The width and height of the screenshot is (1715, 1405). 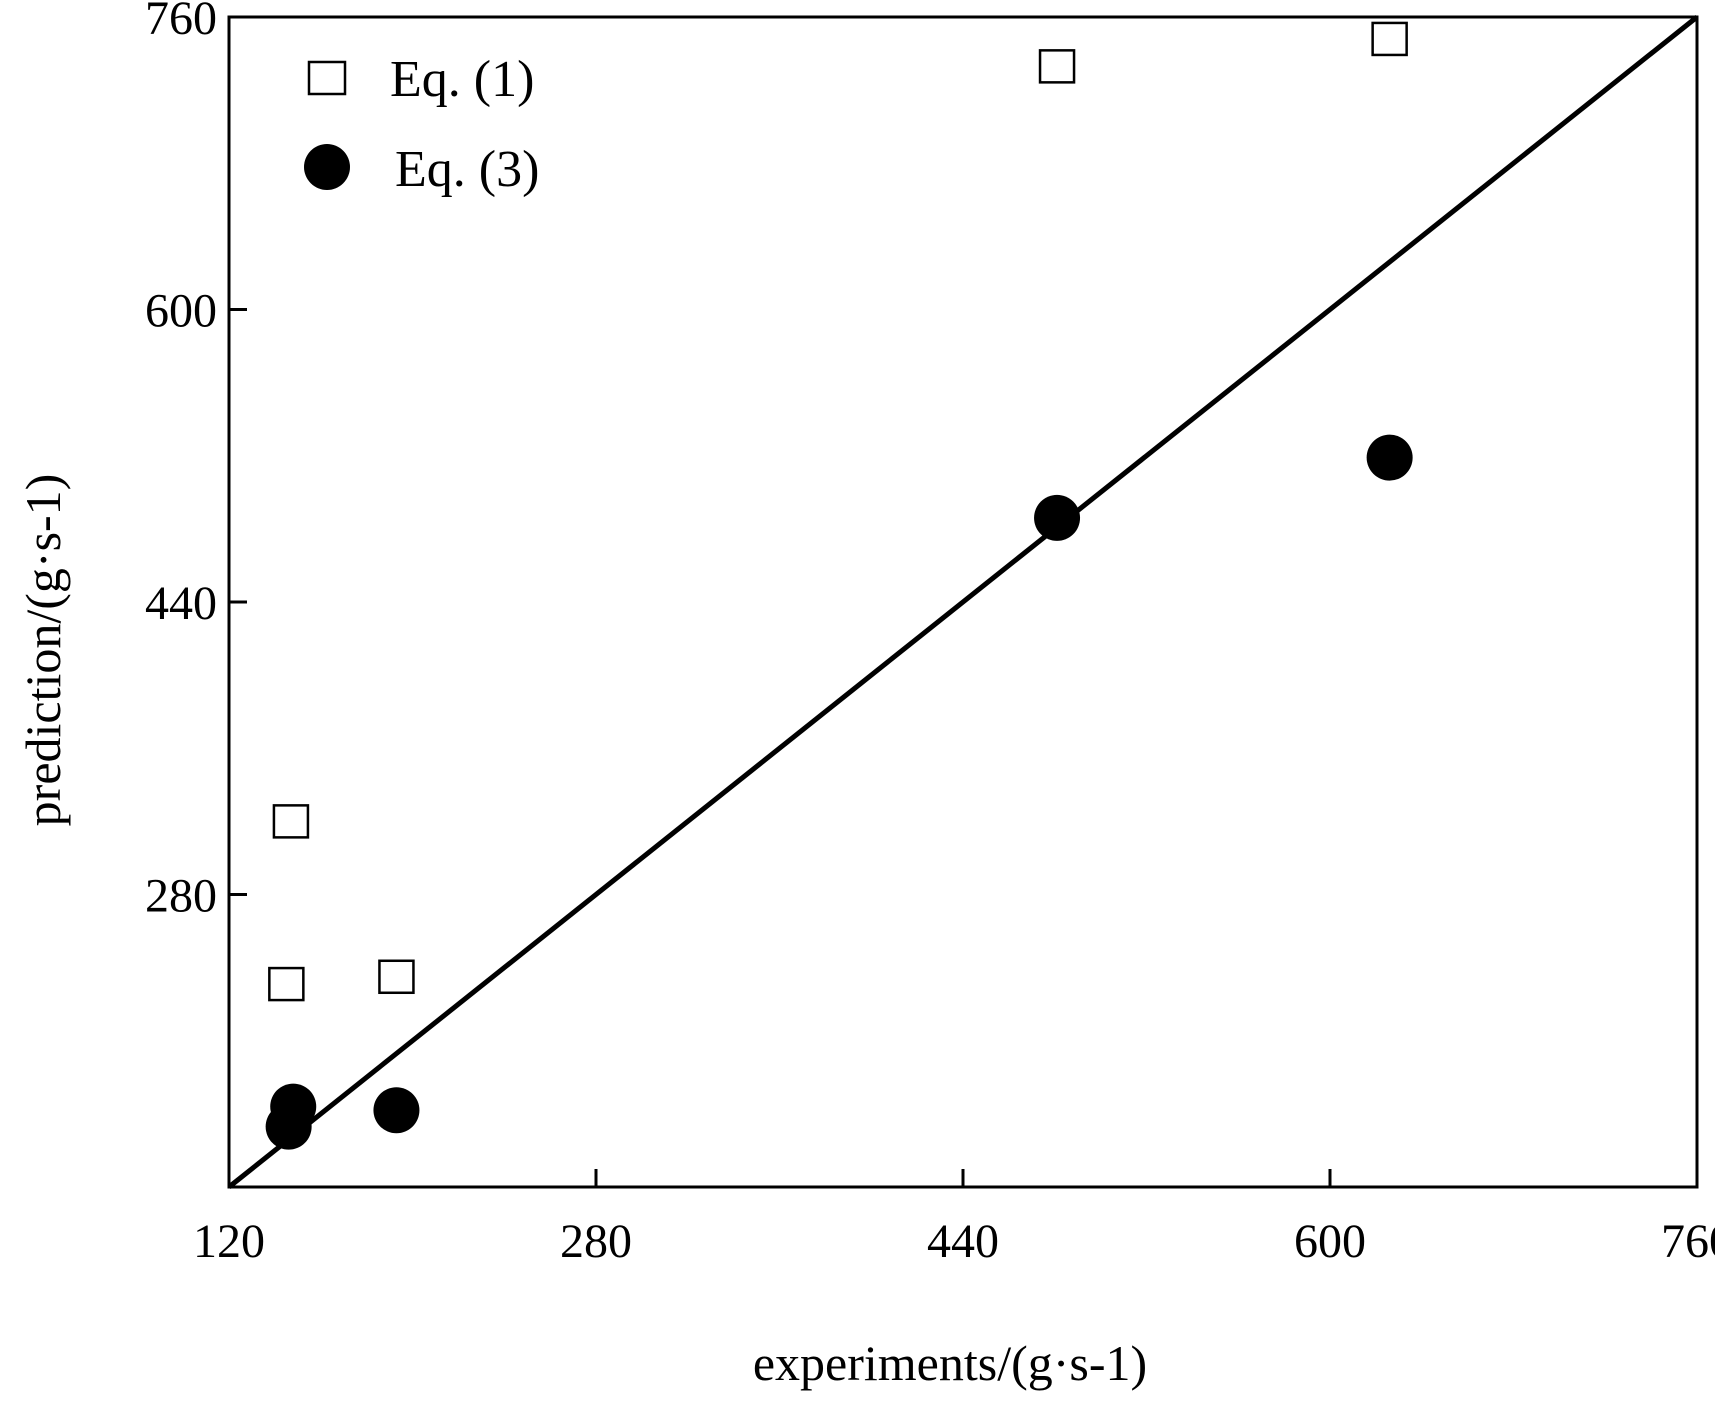 What do you see at coordinates (1688, 1241) in the screenshot?
I see `x-tick-label: 760` at bounding box center [1688, 1241].